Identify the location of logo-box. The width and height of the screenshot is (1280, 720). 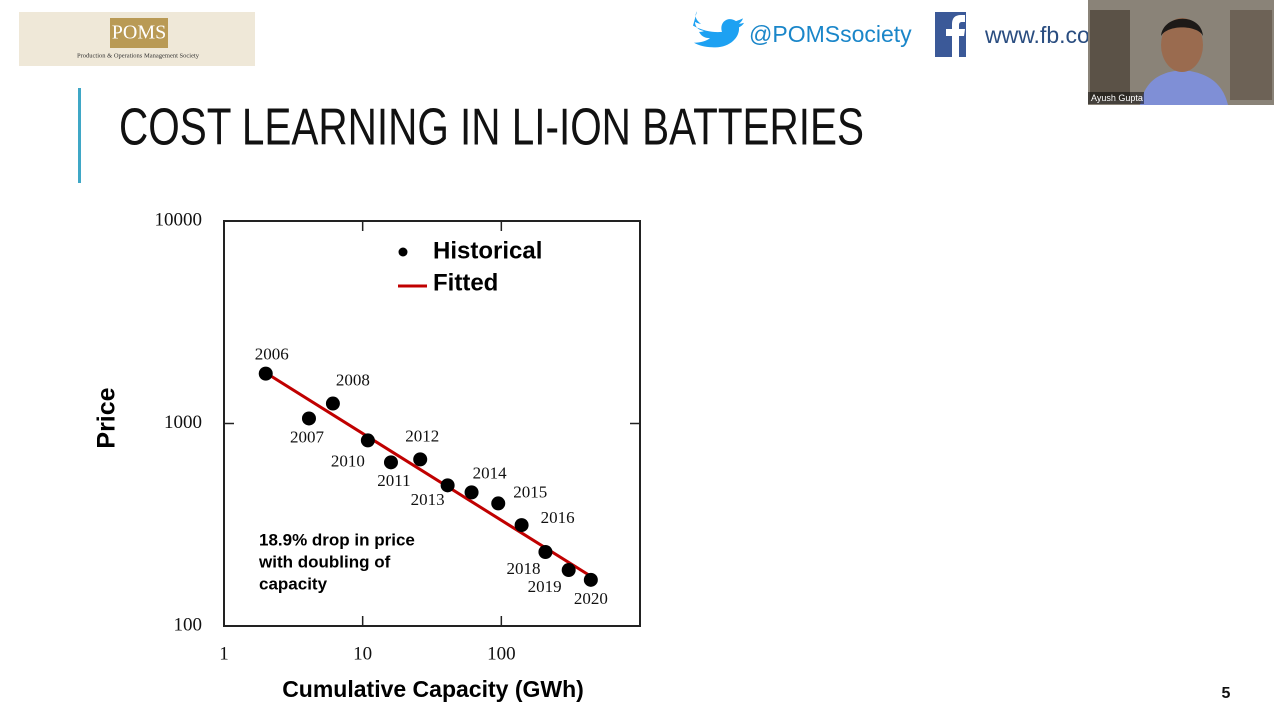
(139, 33).